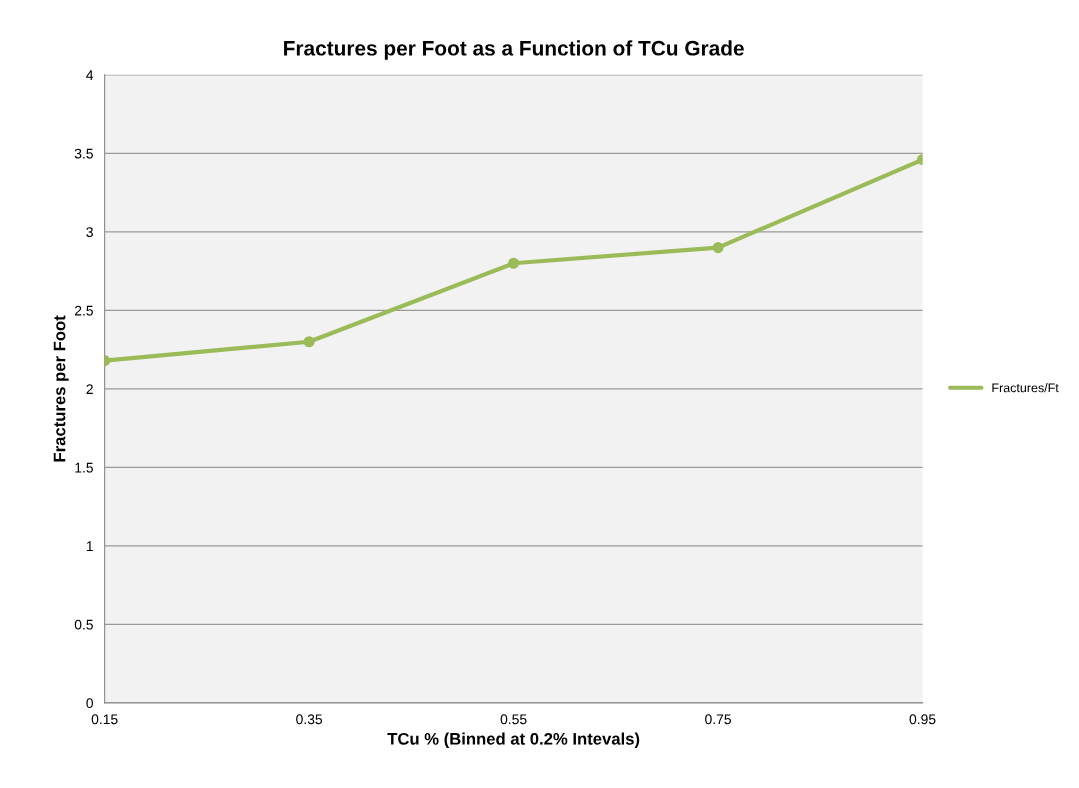  I want to click on y-tick-label: 0.5, so click(83, 624).